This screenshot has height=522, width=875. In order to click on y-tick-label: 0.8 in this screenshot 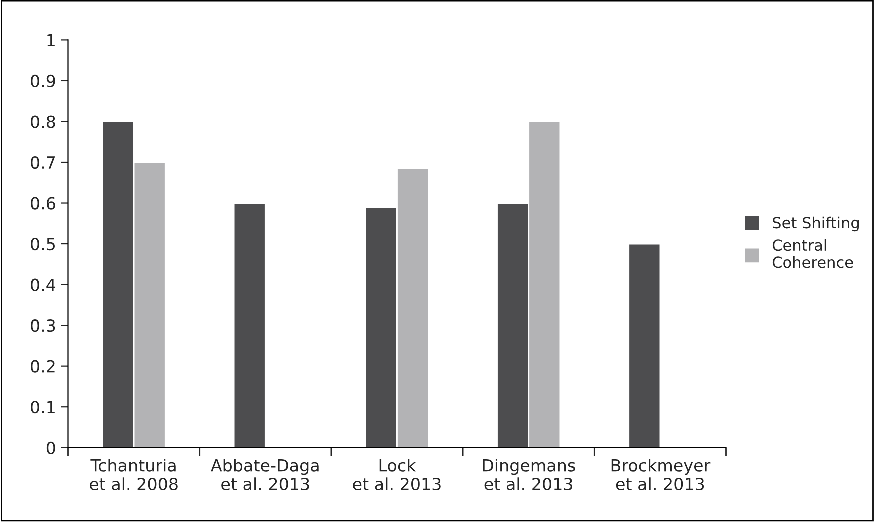, I will do `click(43, 122)`.